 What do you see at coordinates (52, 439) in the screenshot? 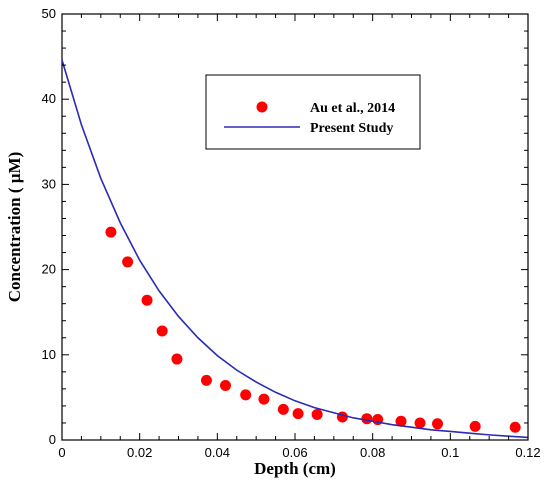
I see `y-tick-label: 0` at bounding box center [52, 439].